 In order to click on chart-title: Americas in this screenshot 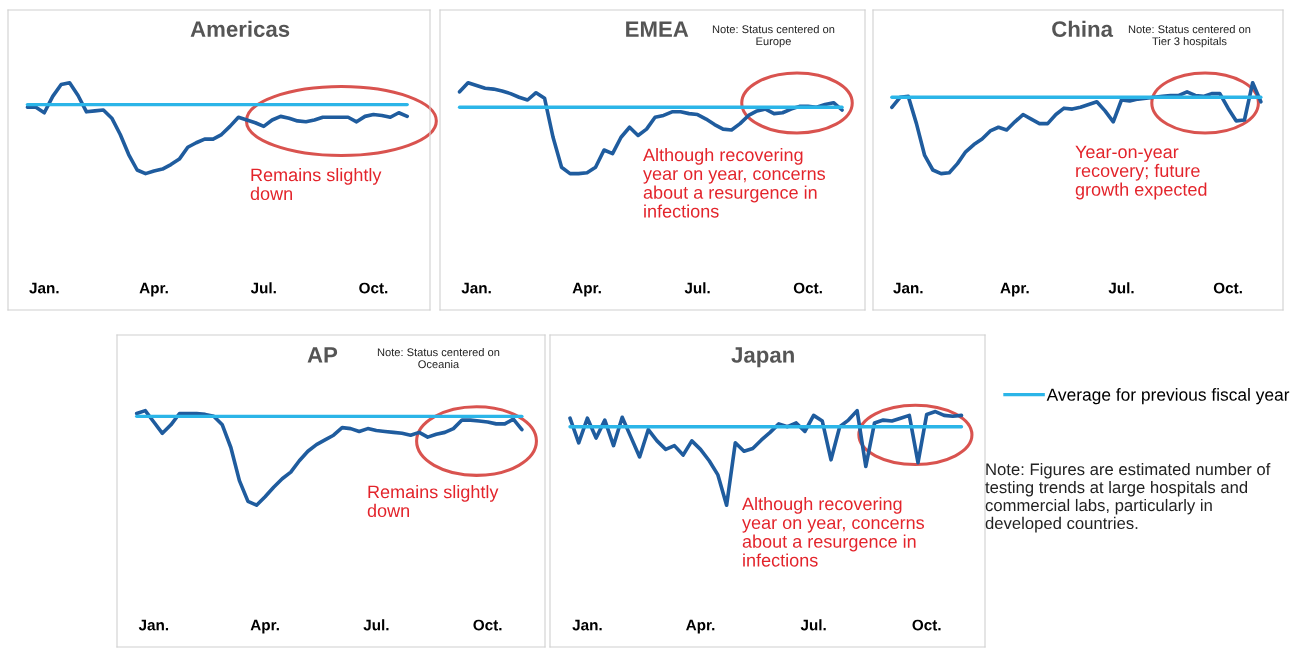, I will do `click(240, 28)`.